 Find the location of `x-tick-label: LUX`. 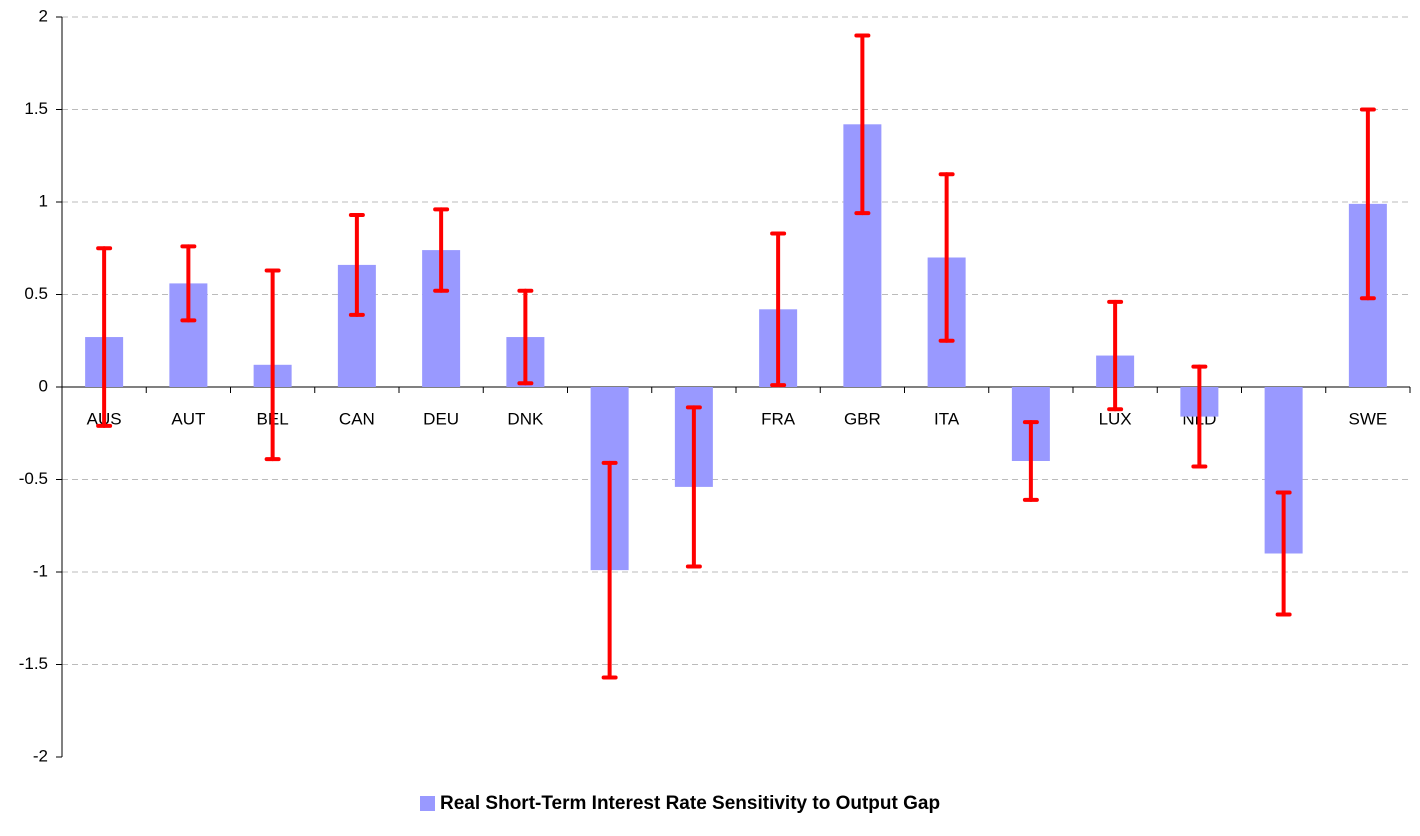

x-tick-label: LUX is located at coordinates (1115, 418).